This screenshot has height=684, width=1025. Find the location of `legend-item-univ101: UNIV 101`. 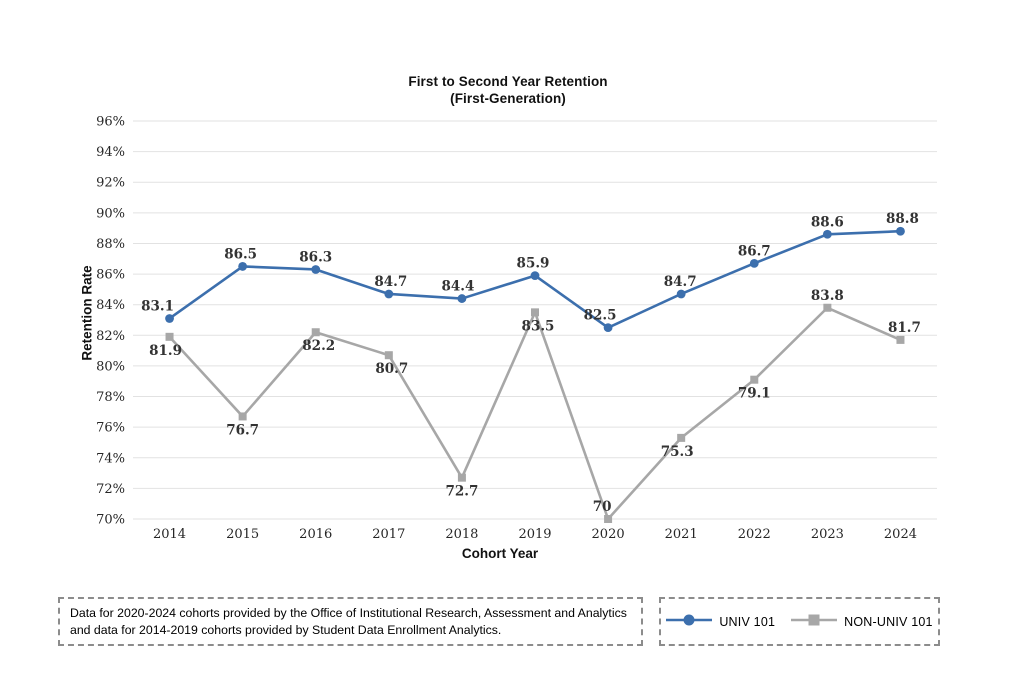

legend-item-univ101: UNIV 101 is located at coordinates (720, 621).